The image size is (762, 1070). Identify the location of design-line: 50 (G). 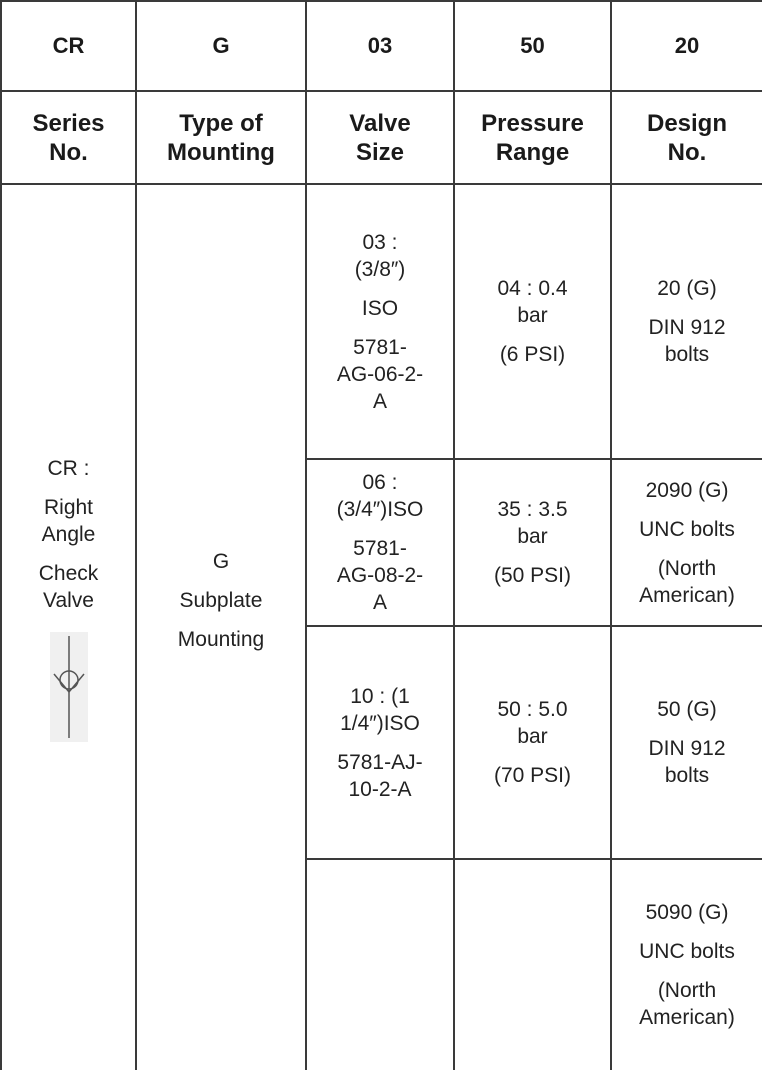
(687, 709).